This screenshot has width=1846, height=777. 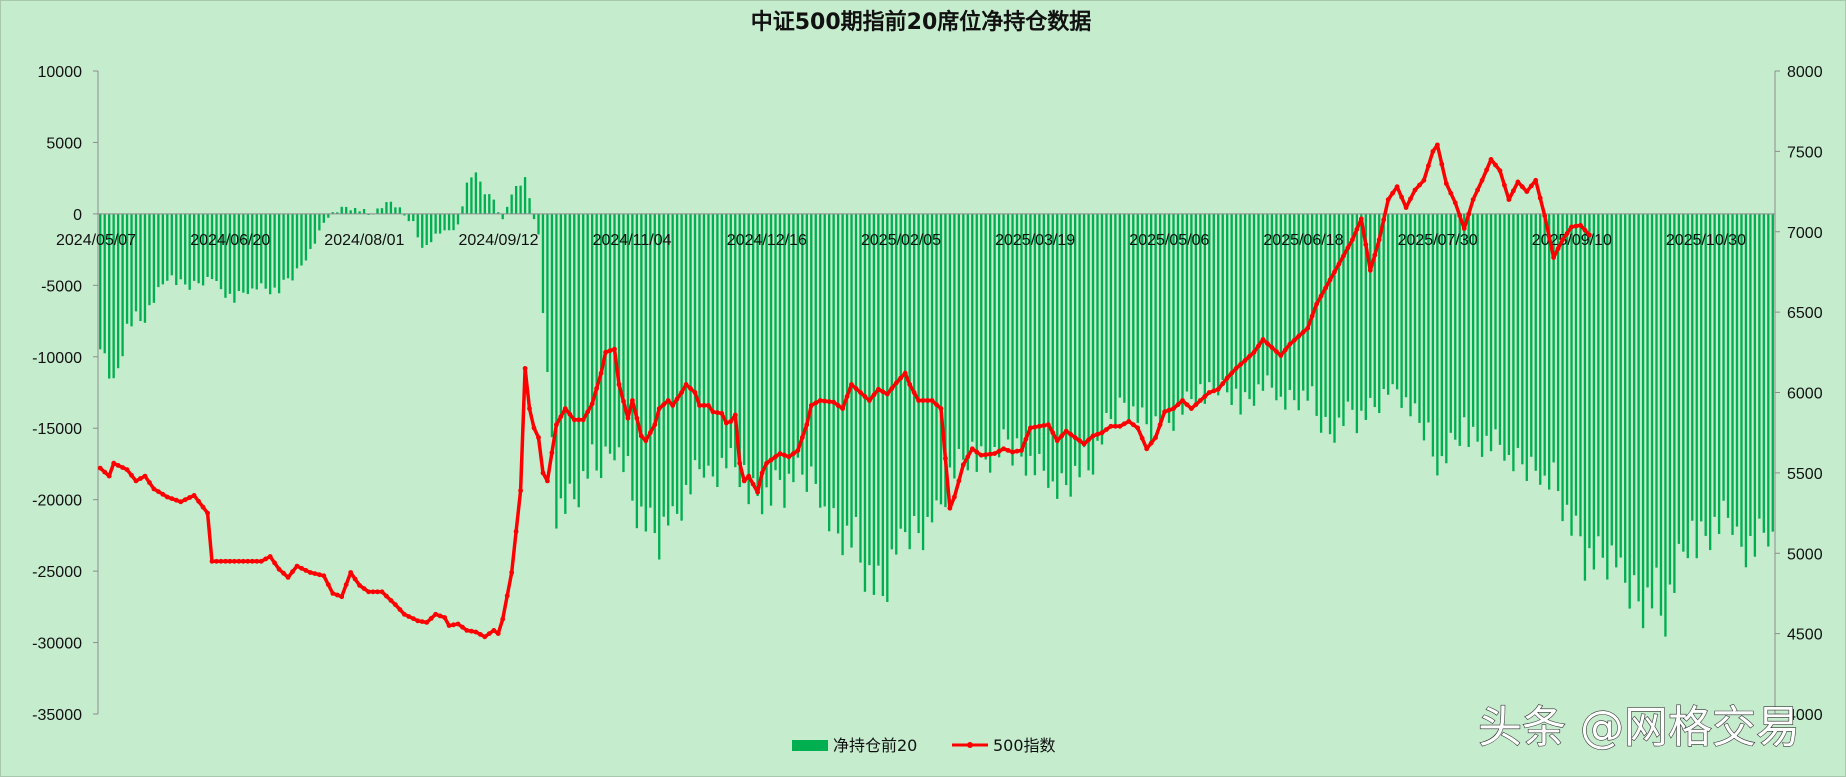 What do you see at coordinates (875, 745) in the screenshot?
I see `legend-bar-label: 净持仓前20` at bounding box center [875, 745].